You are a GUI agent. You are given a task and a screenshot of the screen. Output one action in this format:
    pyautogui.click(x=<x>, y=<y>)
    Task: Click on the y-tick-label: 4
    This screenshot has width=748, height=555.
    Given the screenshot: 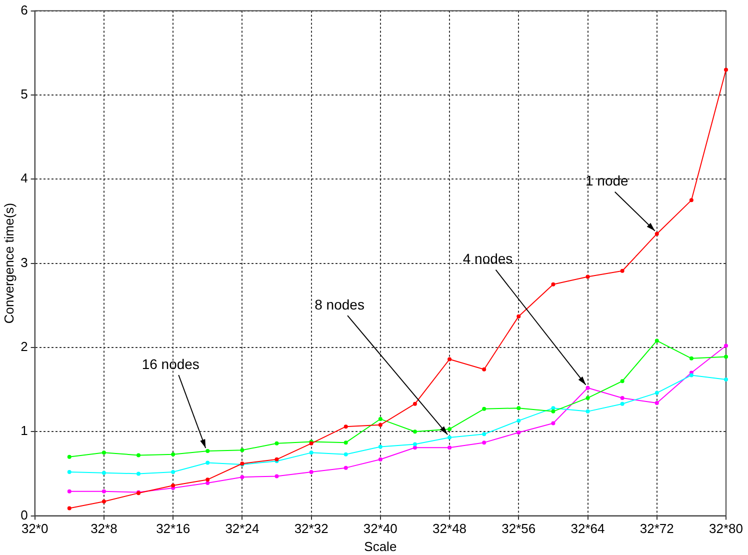 What is the action you would take?
    pyautogui.click(x=24, y=178)
    